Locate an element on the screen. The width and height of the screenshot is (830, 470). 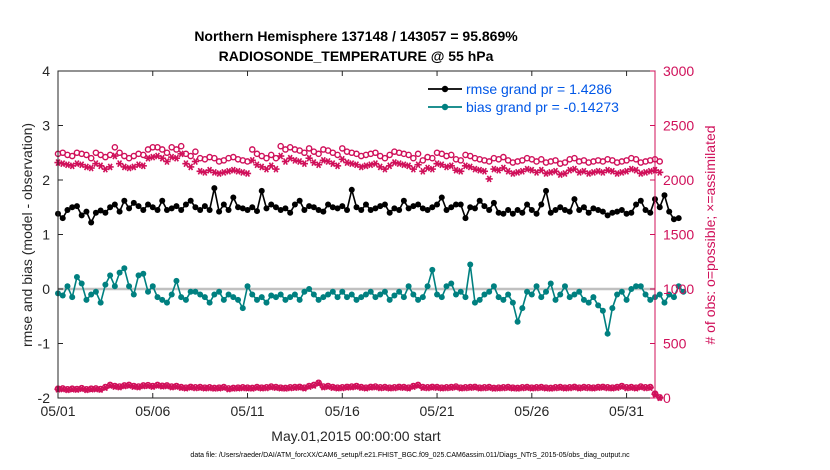
y-right-tick-label: 0 is located at coordinates (667, 398).